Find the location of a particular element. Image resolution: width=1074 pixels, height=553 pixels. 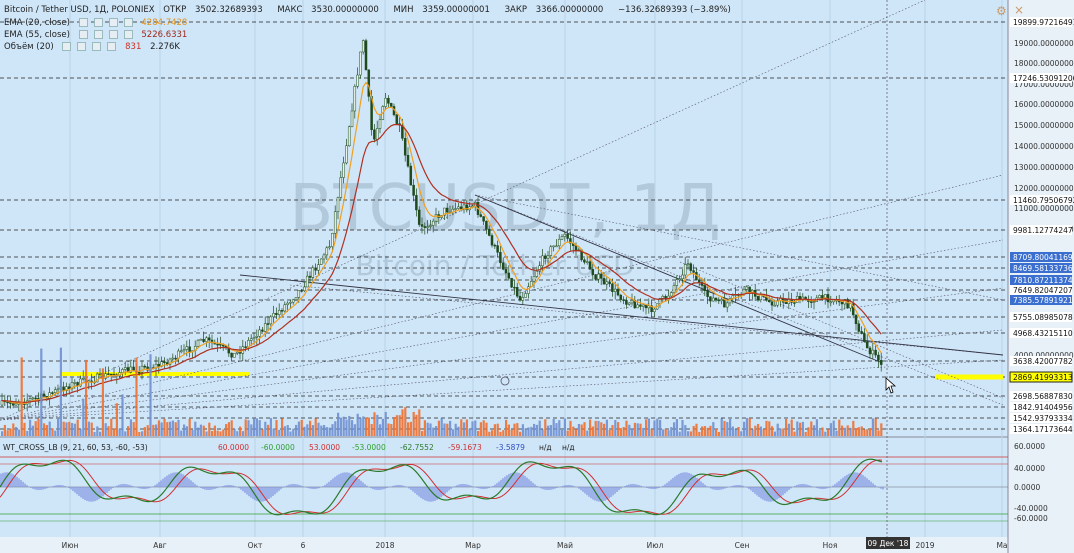

volume-row: Объём (20) 831 2.276K is located at coordinates (95, 47).